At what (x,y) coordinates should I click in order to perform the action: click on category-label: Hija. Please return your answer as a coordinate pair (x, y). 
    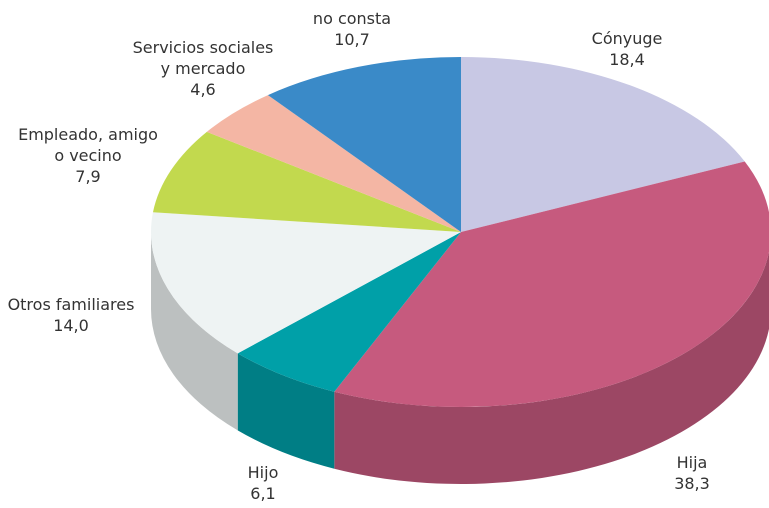
    Looking at the image, I should click on (692, 462).